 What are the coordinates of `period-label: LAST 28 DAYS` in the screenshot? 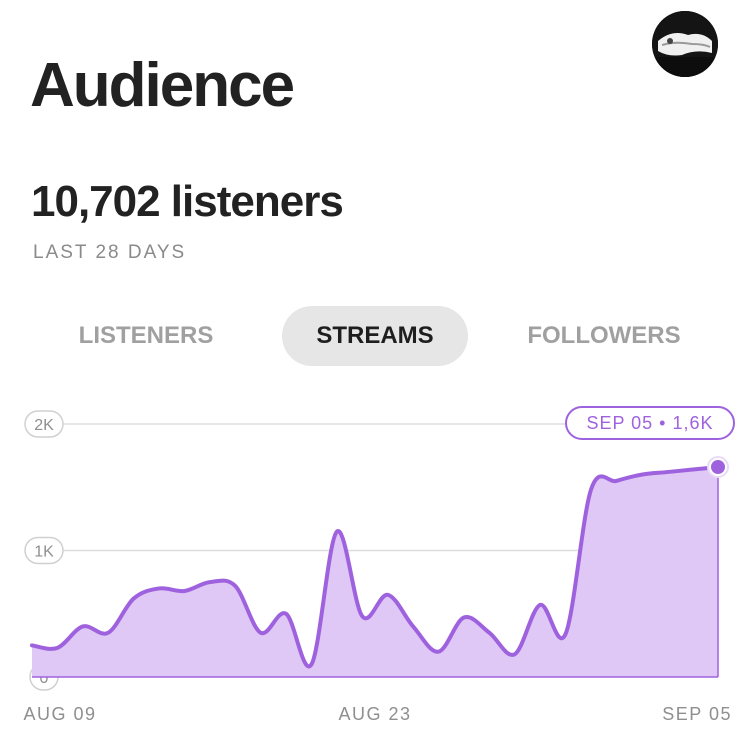 It's located at (110, 252).